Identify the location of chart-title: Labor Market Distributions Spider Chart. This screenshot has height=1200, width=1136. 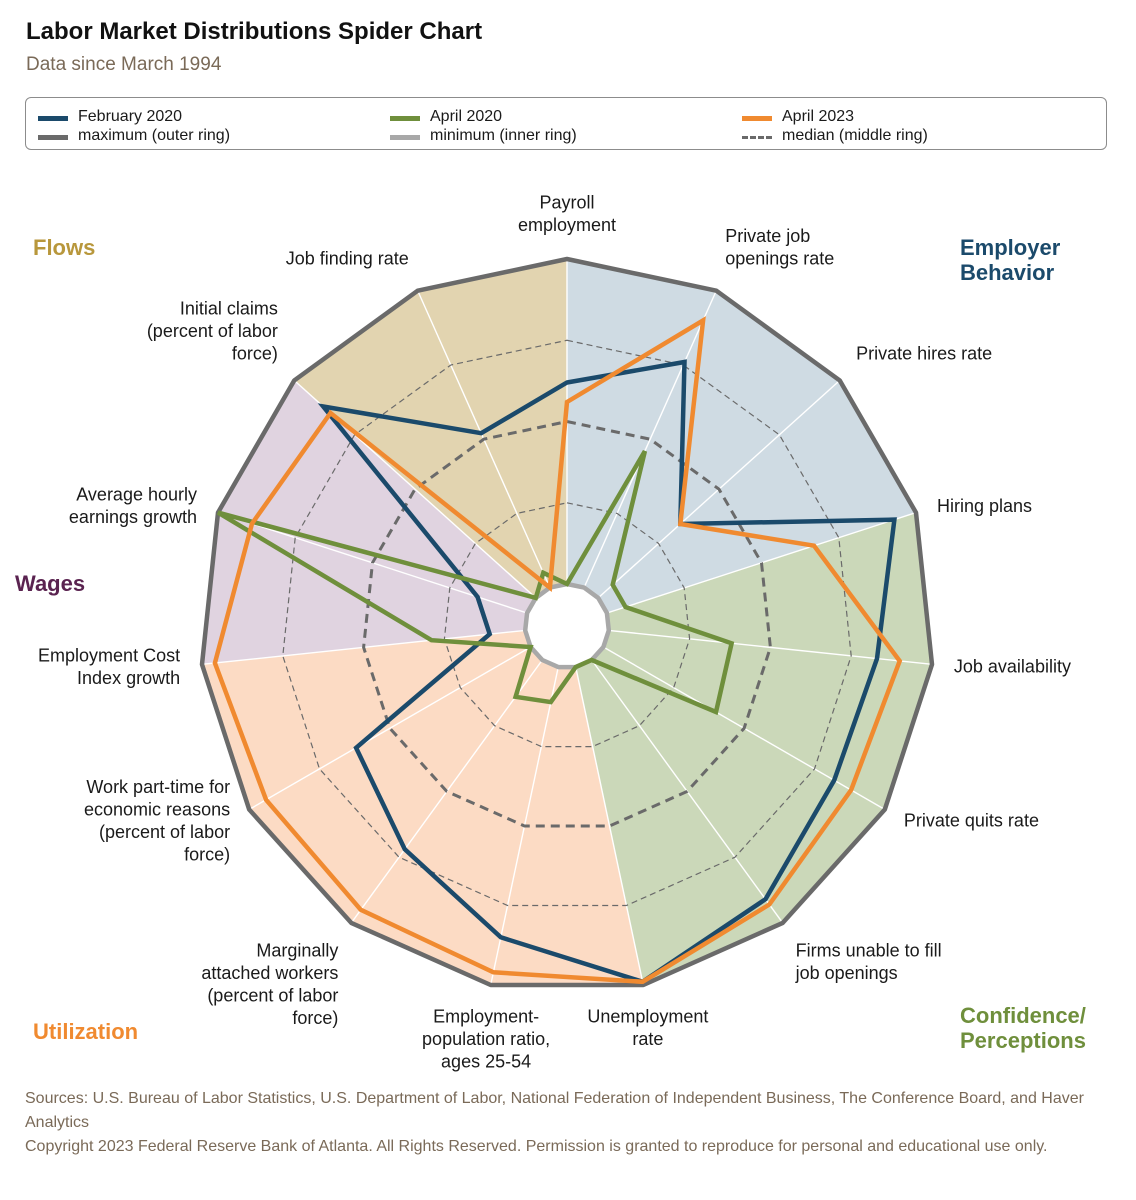
(254, 31).